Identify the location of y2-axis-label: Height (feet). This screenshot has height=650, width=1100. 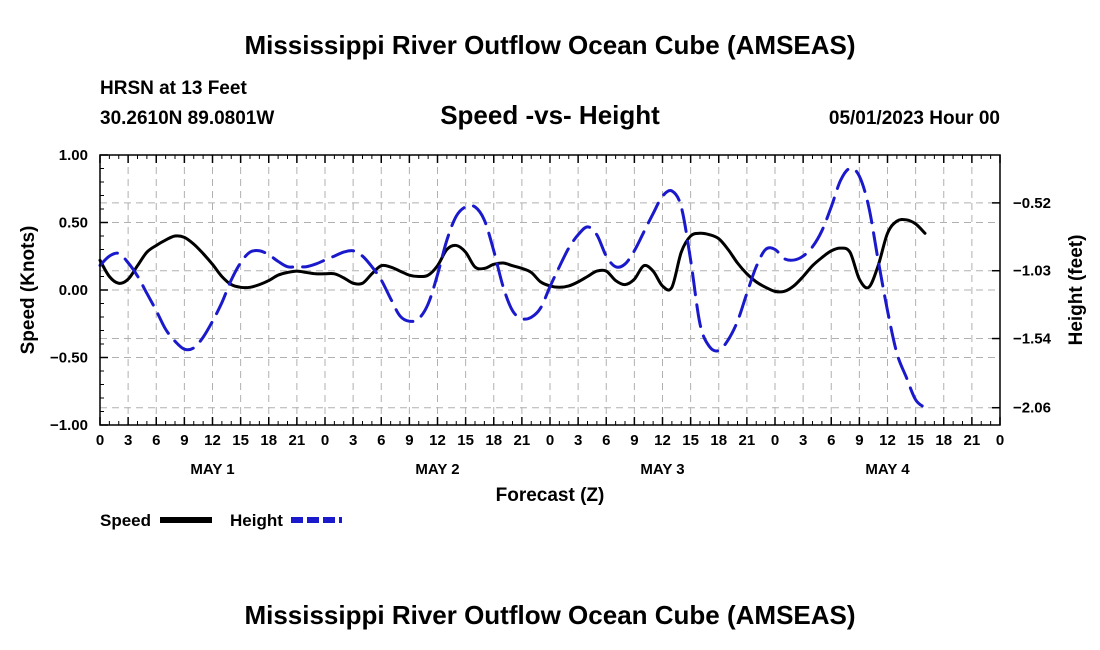
(1076, 290).